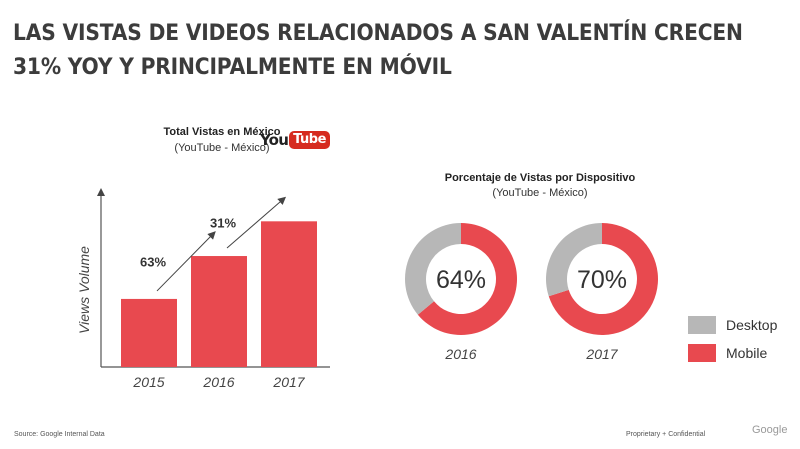  Describe the element at coordinates (186, 261) in the screenshot. I see `growth-arrow-2016` at that location.